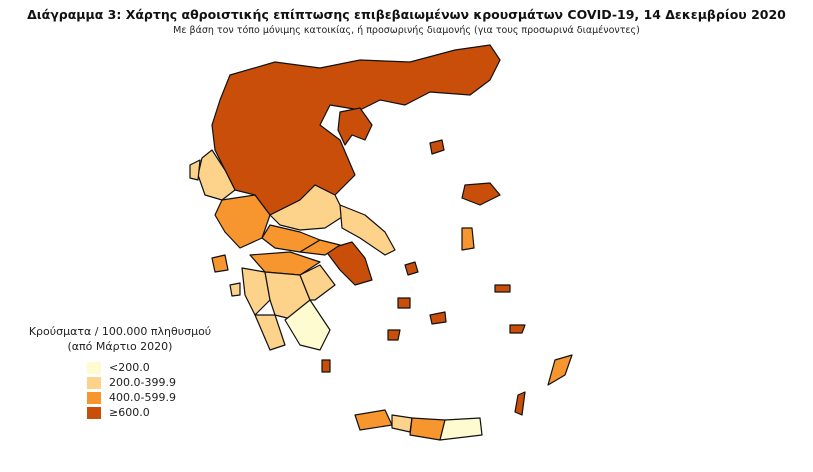 The image size is (813, 472). Describe the element at coordinates (120, 346) in the screenshot. I see `legend-subtitle: (από Μάρτιο 2020)` at that location.